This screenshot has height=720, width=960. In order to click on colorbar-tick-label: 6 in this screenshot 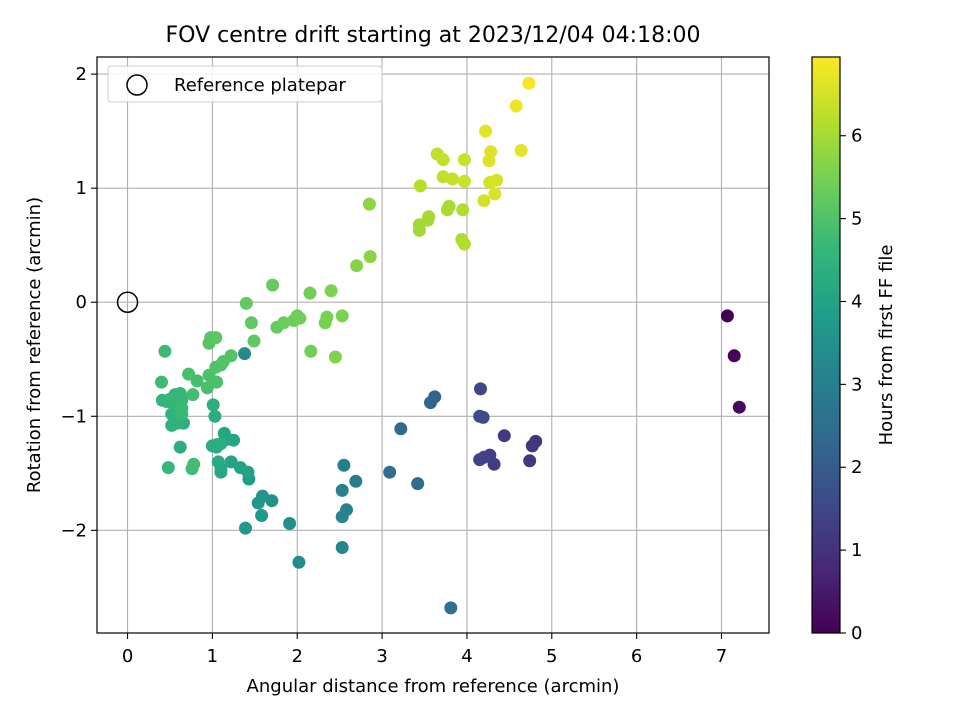, I will do `click(856, 136)`.